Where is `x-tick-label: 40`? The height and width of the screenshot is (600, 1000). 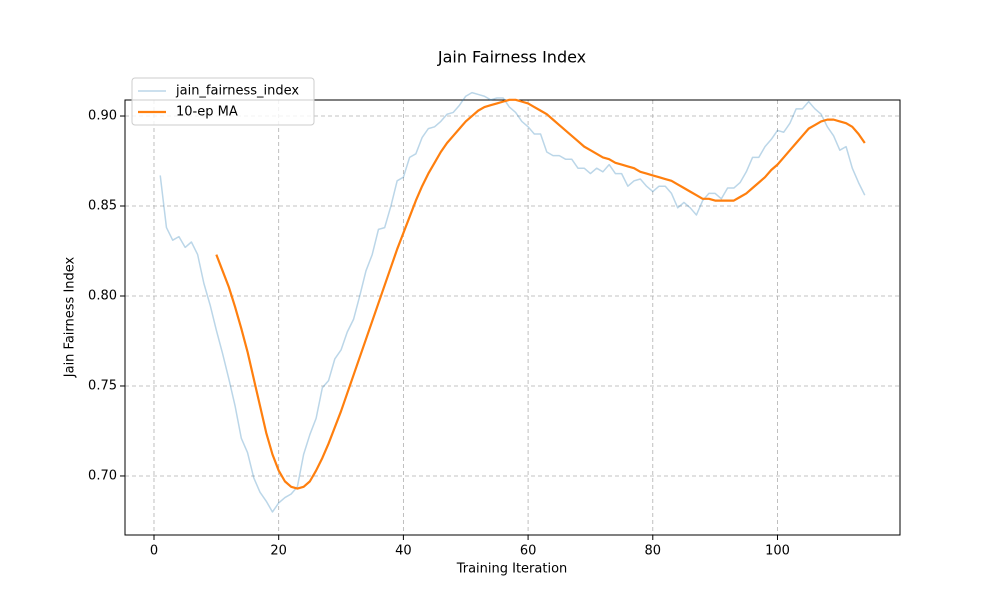
x-tick-label: 40 is located at coordinates (403, 551).